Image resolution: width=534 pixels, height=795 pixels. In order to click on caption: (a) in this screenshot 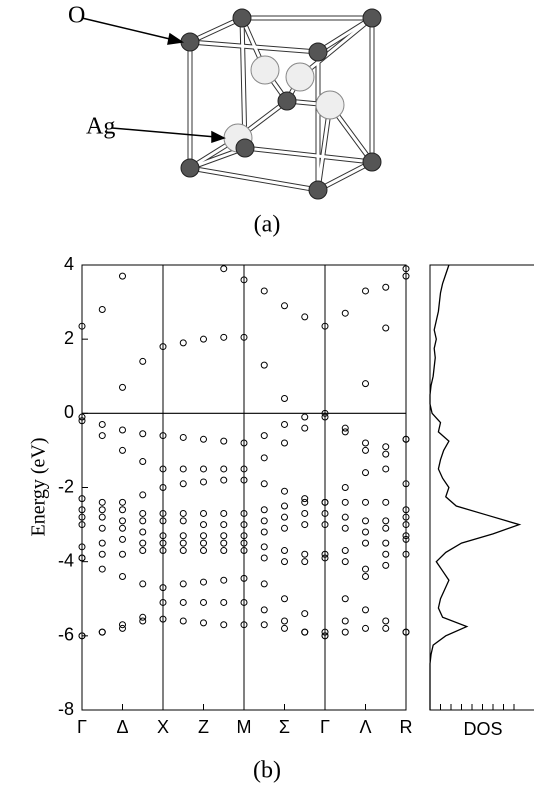, I will do `click(267, 225)`.